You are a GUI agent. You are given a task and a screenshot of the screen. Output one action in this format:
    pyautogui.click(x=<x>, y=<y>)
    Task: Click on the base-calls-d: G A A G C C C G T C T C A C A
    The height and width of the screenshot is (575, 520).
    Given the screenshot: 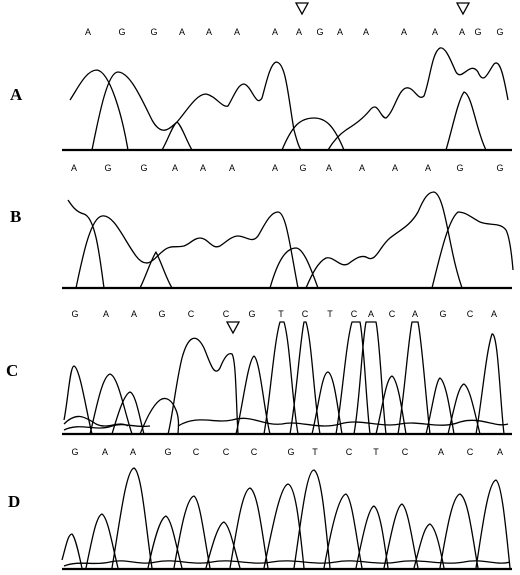 What is the action you would take?
    pyautogui.click(x=287, y=452)
    